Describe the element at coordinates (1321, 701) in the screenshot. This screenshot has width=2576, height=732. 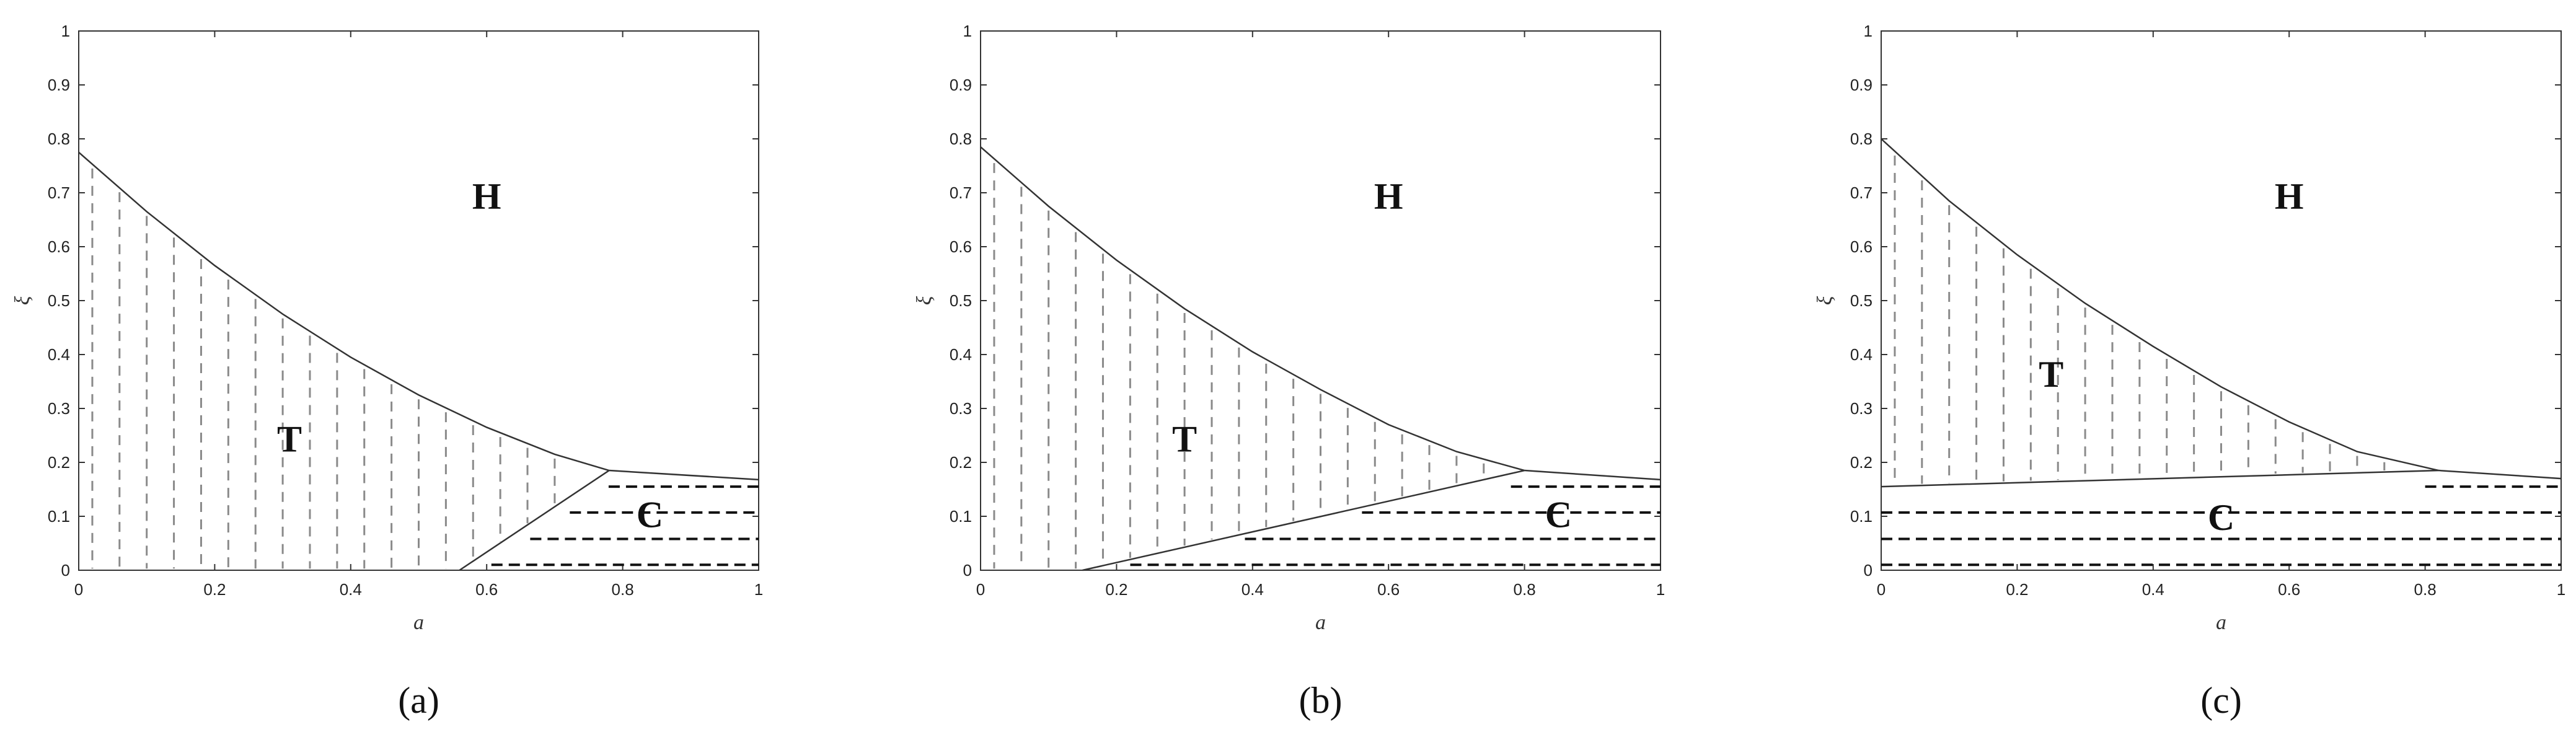
I see `panel-caption: (b)` at that location.